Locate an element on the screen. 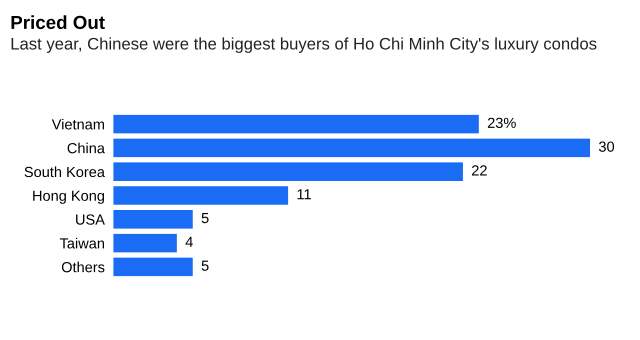 Image resolution: width=640 pixels, height=340 pixels. data-label: 11 is located at coordinates (304, 194).